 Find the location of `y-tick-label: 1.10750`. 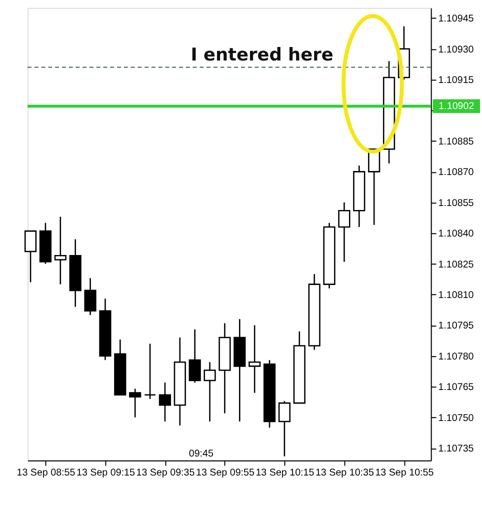

y-tick-label: 1.10750 is located at coordinates (456, 418).